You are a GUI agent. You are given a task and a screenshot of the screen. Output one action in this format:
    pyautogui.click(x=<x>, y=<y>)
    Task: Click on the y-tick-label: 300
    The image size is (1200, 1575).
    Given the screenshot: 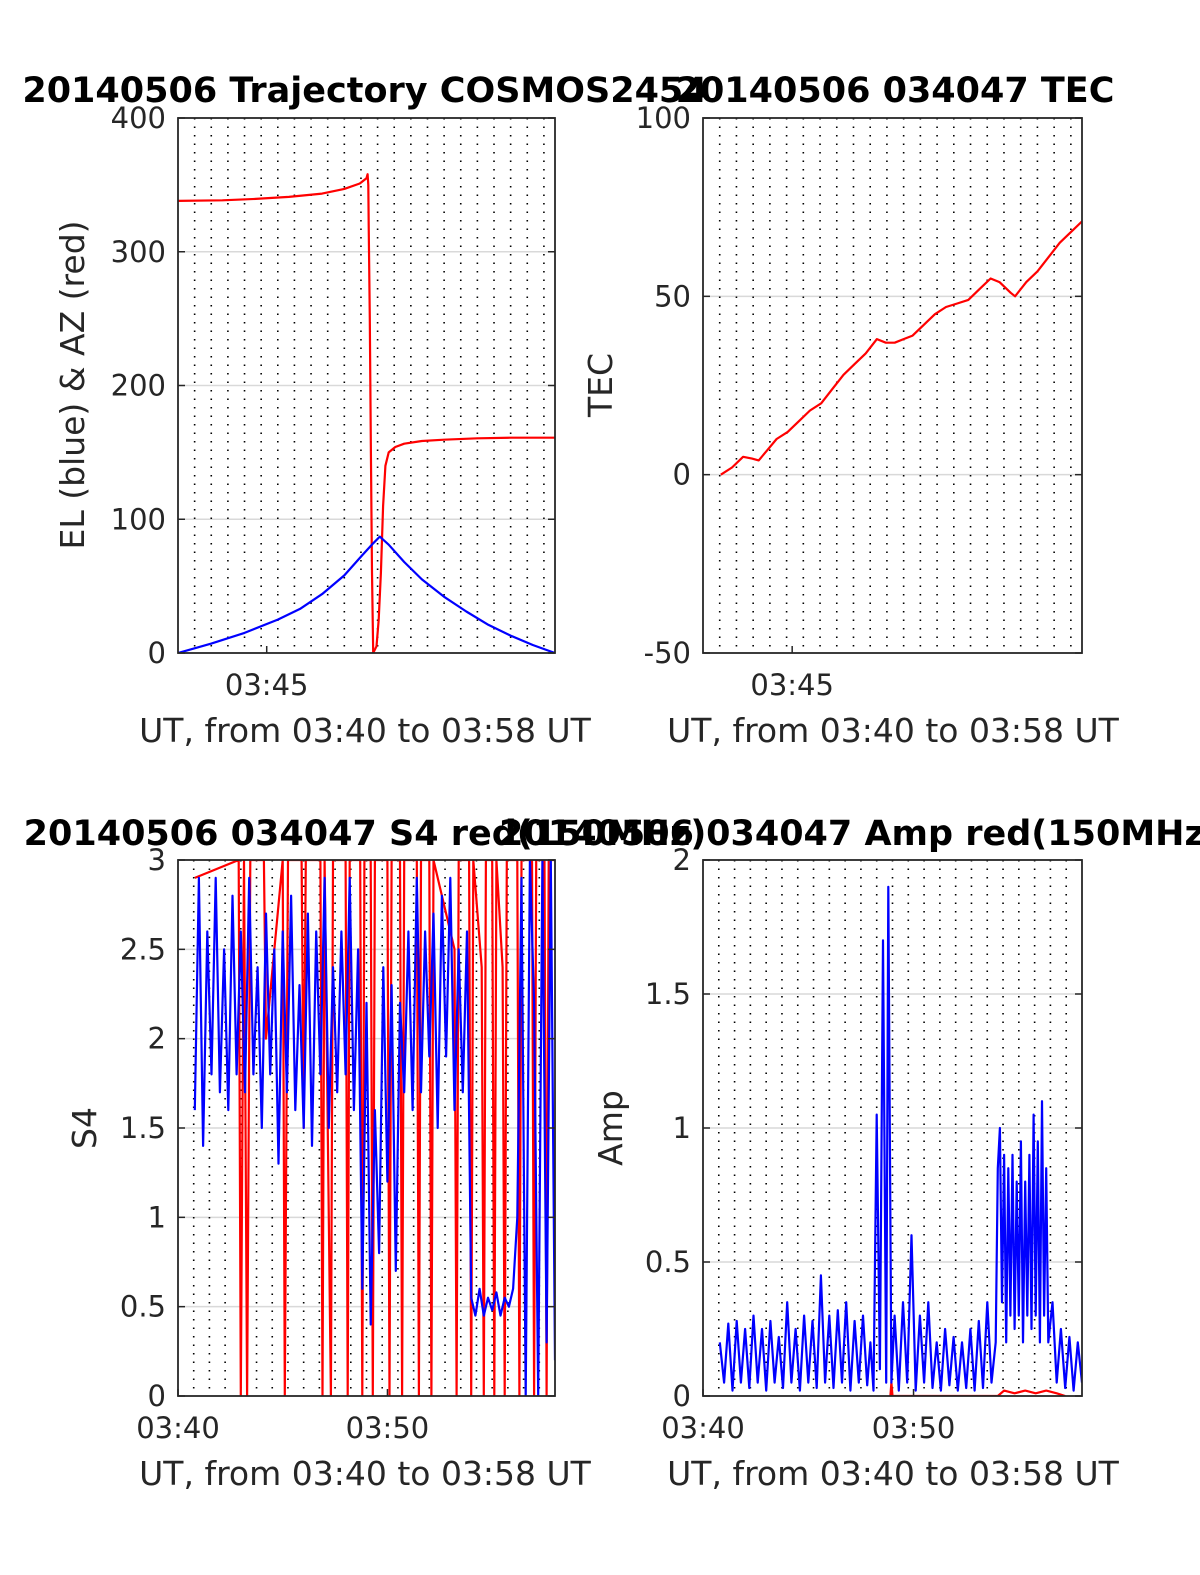 What is the action you would take?
    pyautogui.click(x=138, y=252)
    